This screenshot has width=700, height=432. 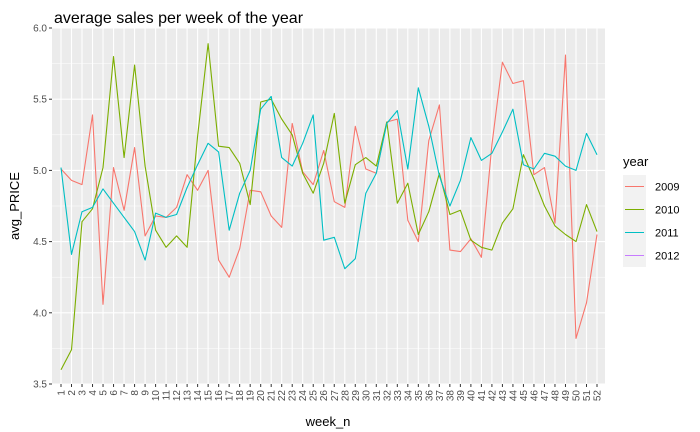 What do you see at coordinates (40, 385) in the screenshot?
I see `y-tick-label: 3.5` at bounding box center [40, 385].